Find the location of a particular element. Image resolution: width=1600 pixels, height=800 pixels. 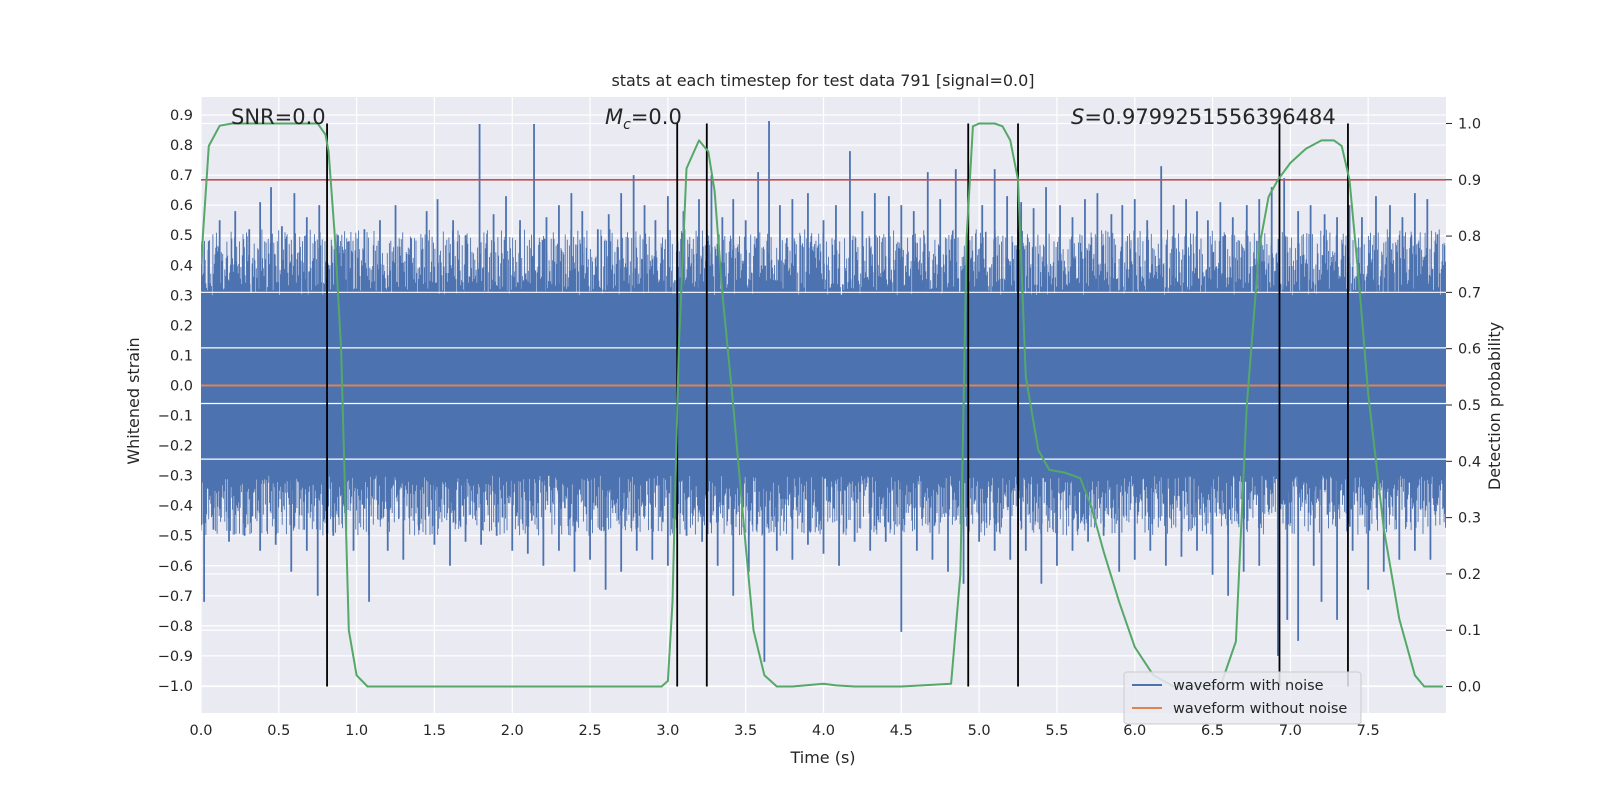

x-tick-label: 0.0 is located at coordinates (200, 731).